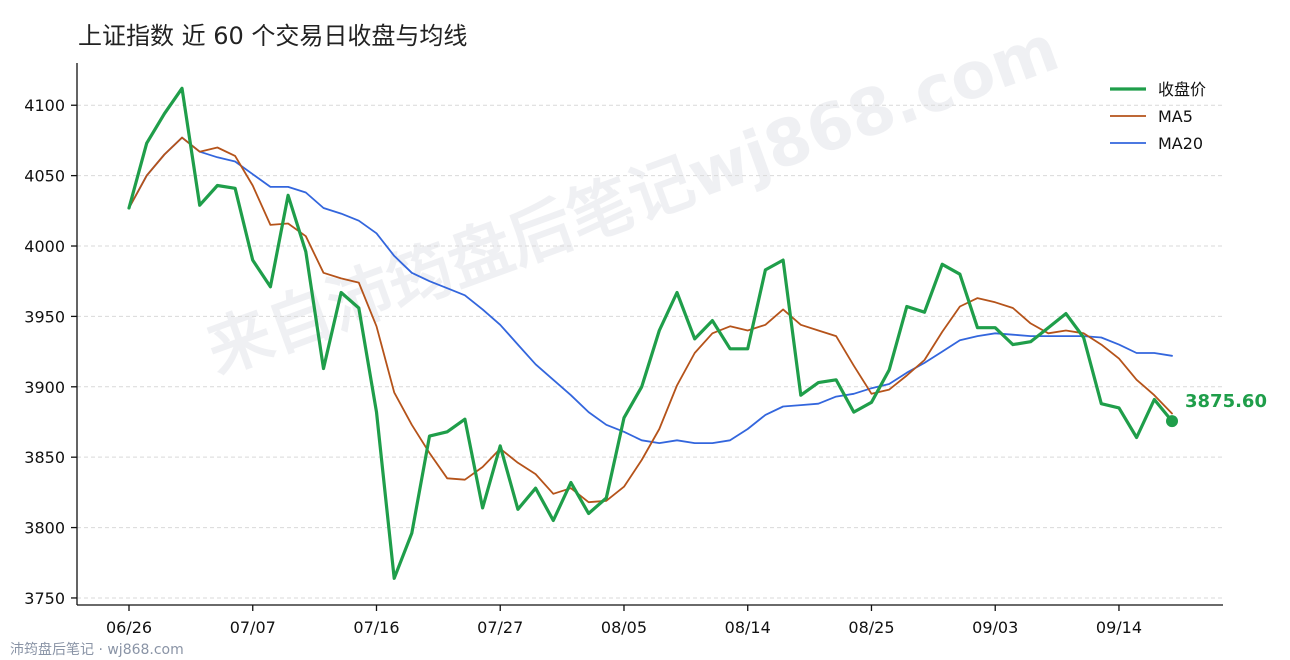  I want to click on x-tick-label: 08/14, so click(748, 627).